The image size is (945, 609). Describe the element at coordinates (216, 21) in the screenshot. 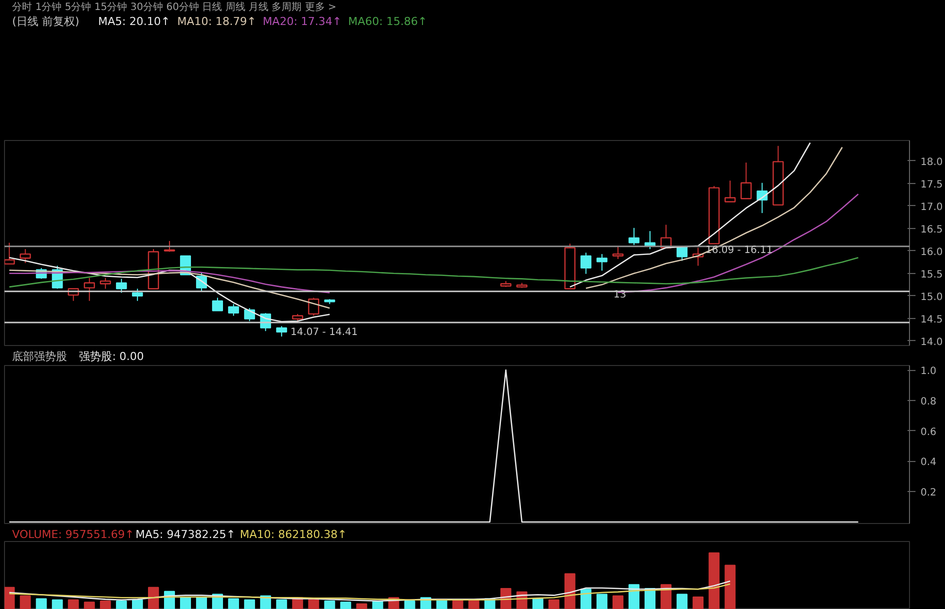

I see `text: MA10: 18.79↑` at that location.